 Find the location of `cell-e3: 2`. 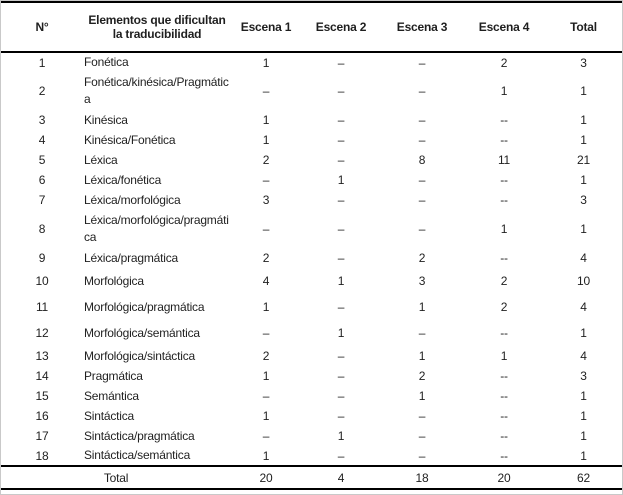

cell-e3: 2 is located at coordinates (422, 258).